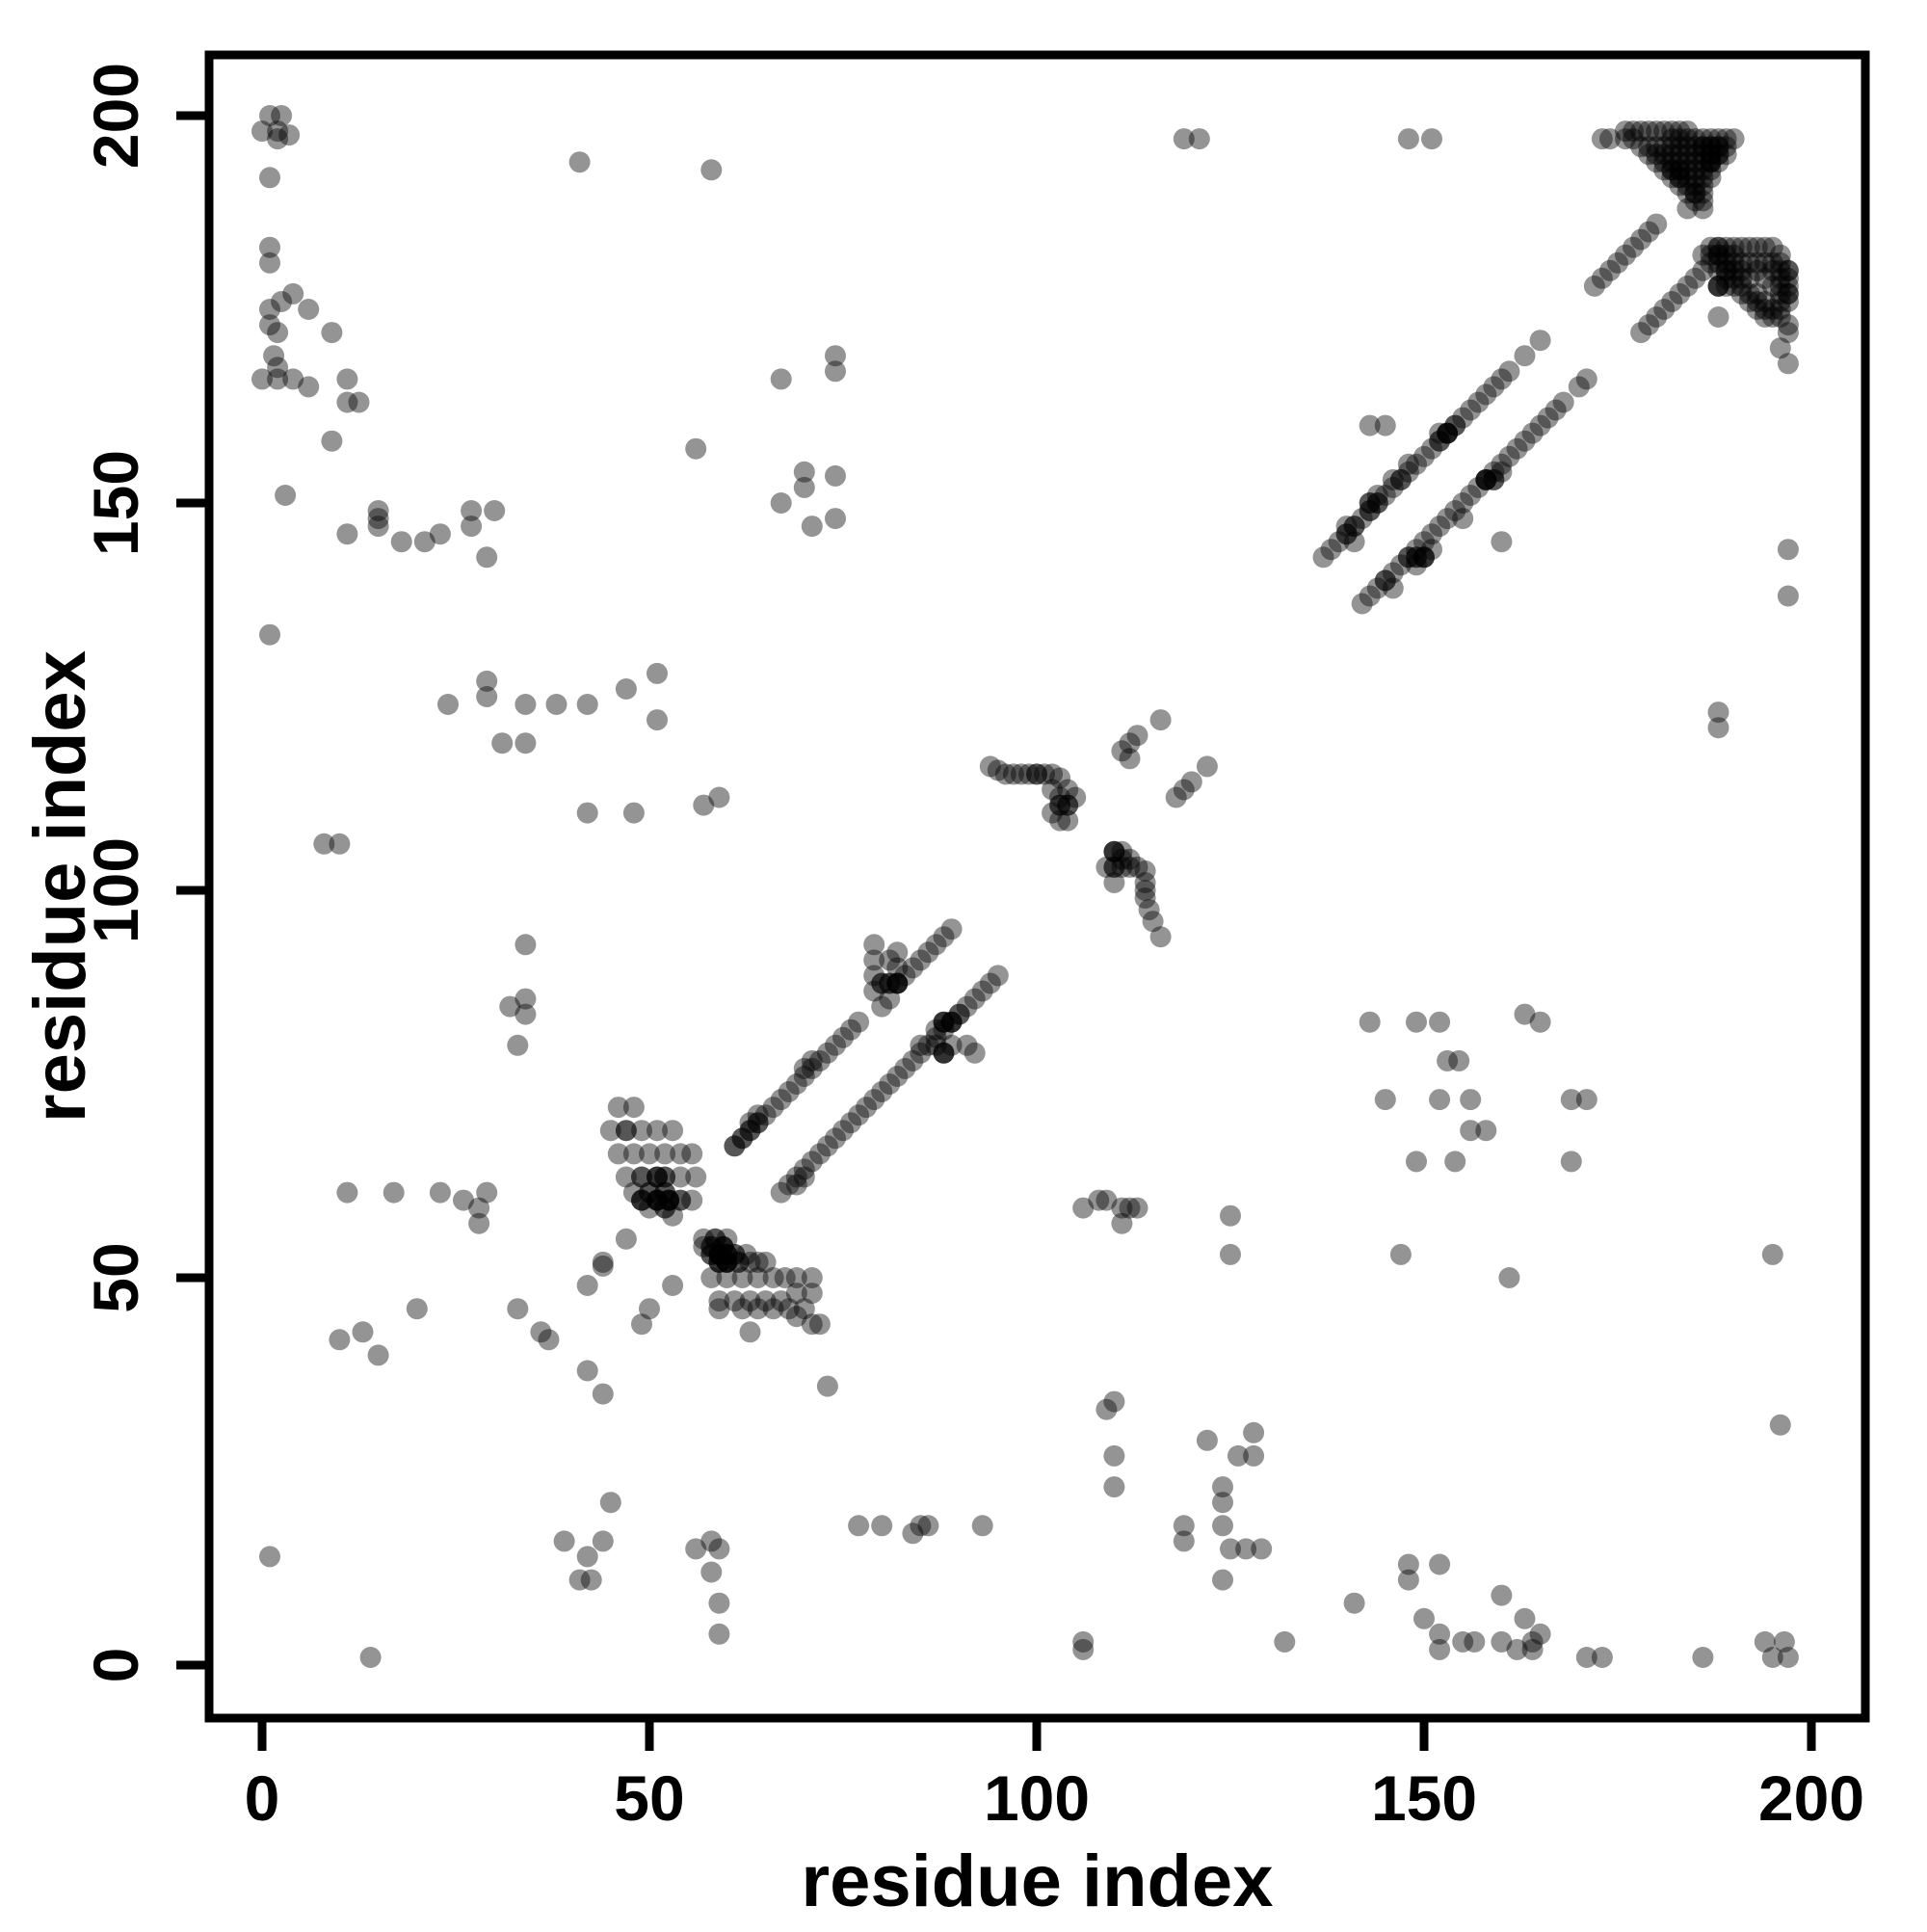 The height and width of the screenshot is (1932, 1927). I want to click on x-tick-label: 0, so click(262, 1798).